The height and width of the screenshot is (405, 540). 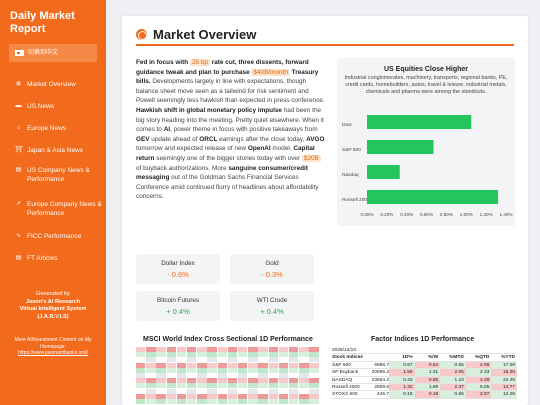 What do you see at coordinates (402, 387) in the screenshot?
I see `table-cell: 1.32` at bounding box center [402, 387].